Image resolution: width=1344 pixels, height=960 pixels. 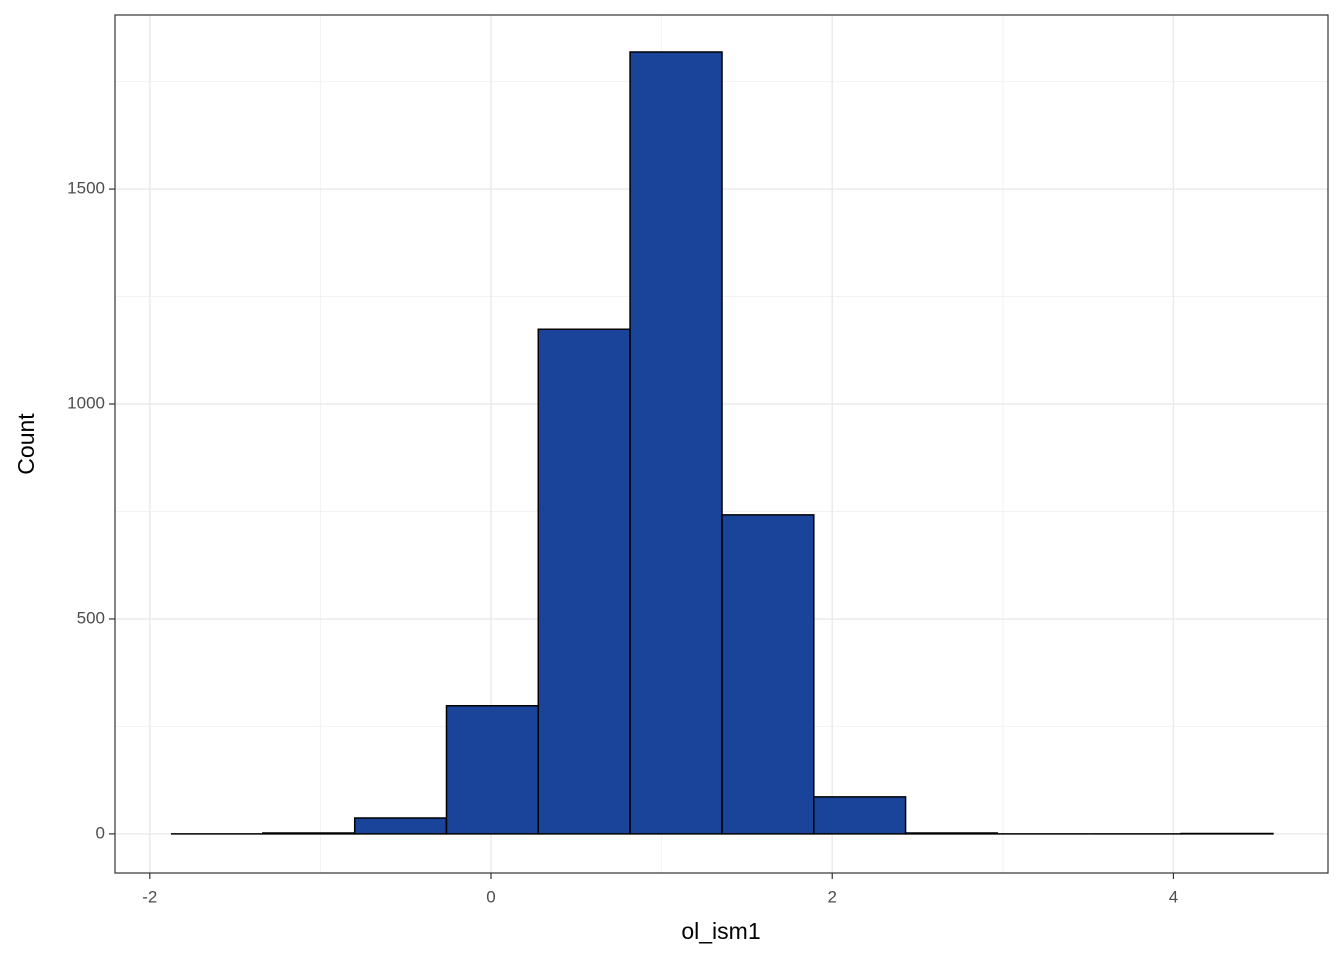 I want to click on y-tick-label: 1000, so click(x=86, y=403).